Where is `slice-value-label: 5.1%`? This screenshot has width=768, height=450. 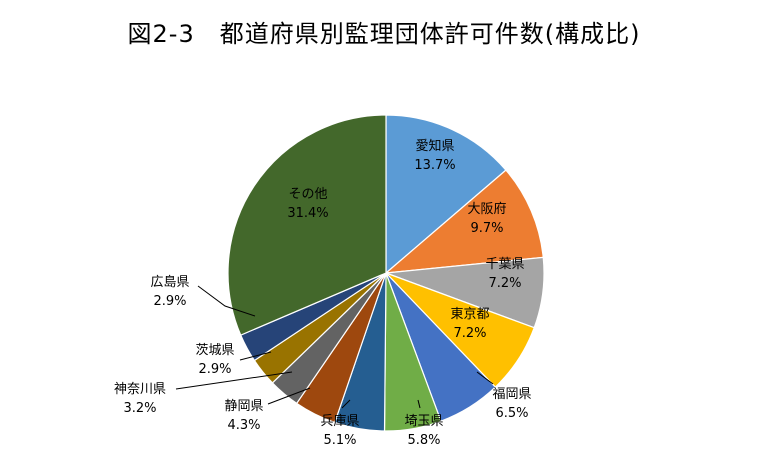 slice-value-label: 5.1% is located at coordinates (339, 440).